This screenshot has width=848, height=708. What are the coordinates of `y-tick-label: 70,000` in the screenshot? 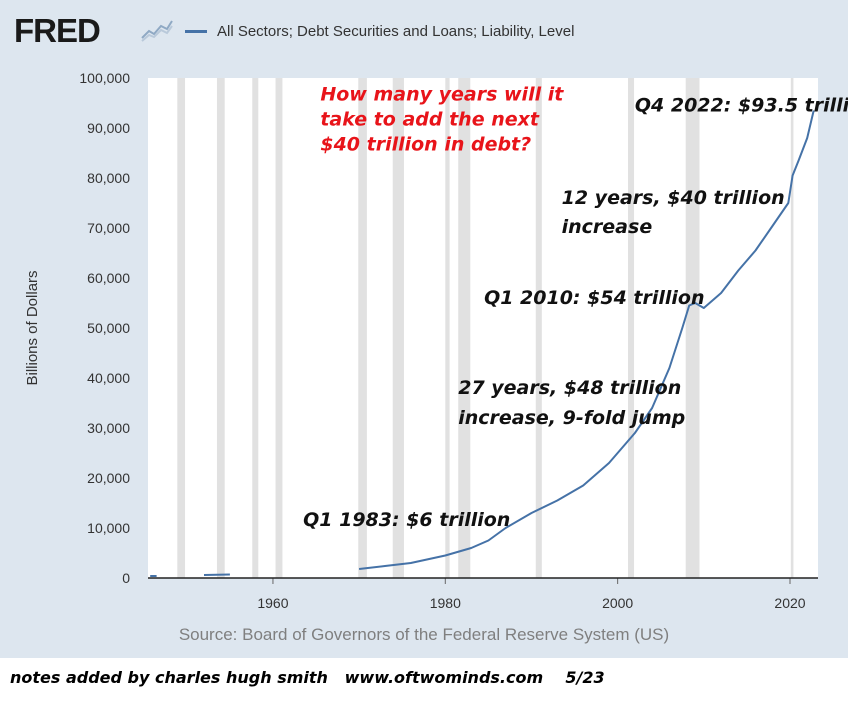 It's located at (108, 228).